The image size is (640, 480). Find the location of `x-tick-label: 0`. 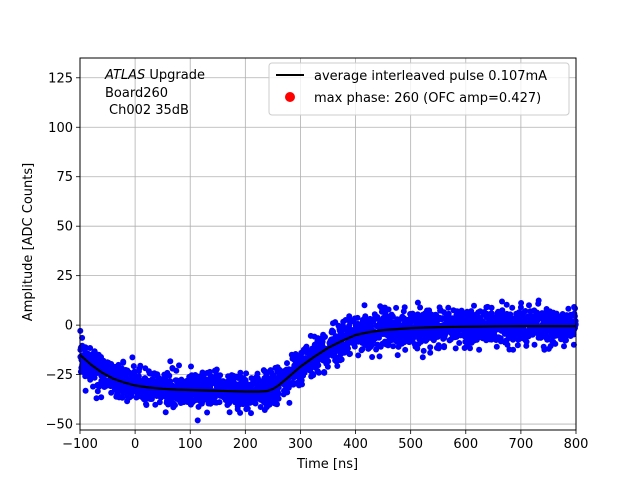

x-tick-label: 0 is located at coordinates (135, 444).